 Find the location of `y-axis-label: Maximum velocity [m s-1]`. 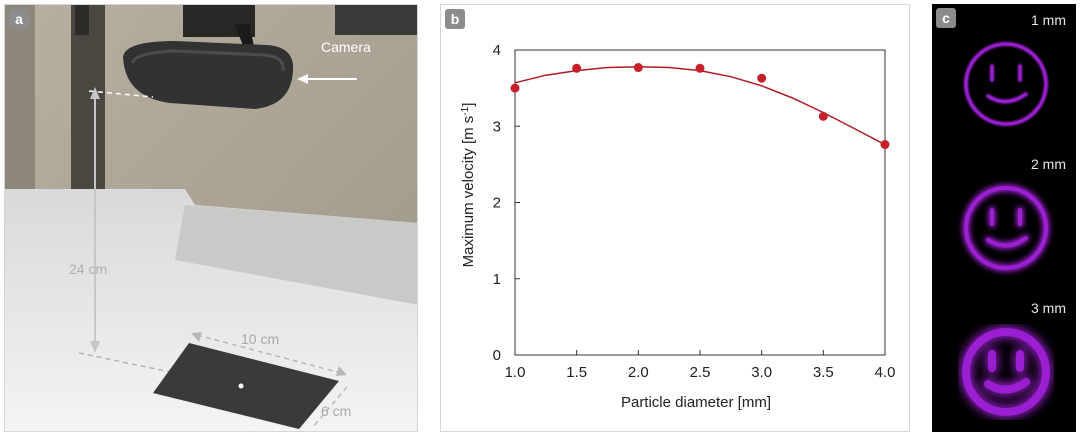

y-axis-label: Maximum velocity [m s-1] is located at coordinates (469, 185).